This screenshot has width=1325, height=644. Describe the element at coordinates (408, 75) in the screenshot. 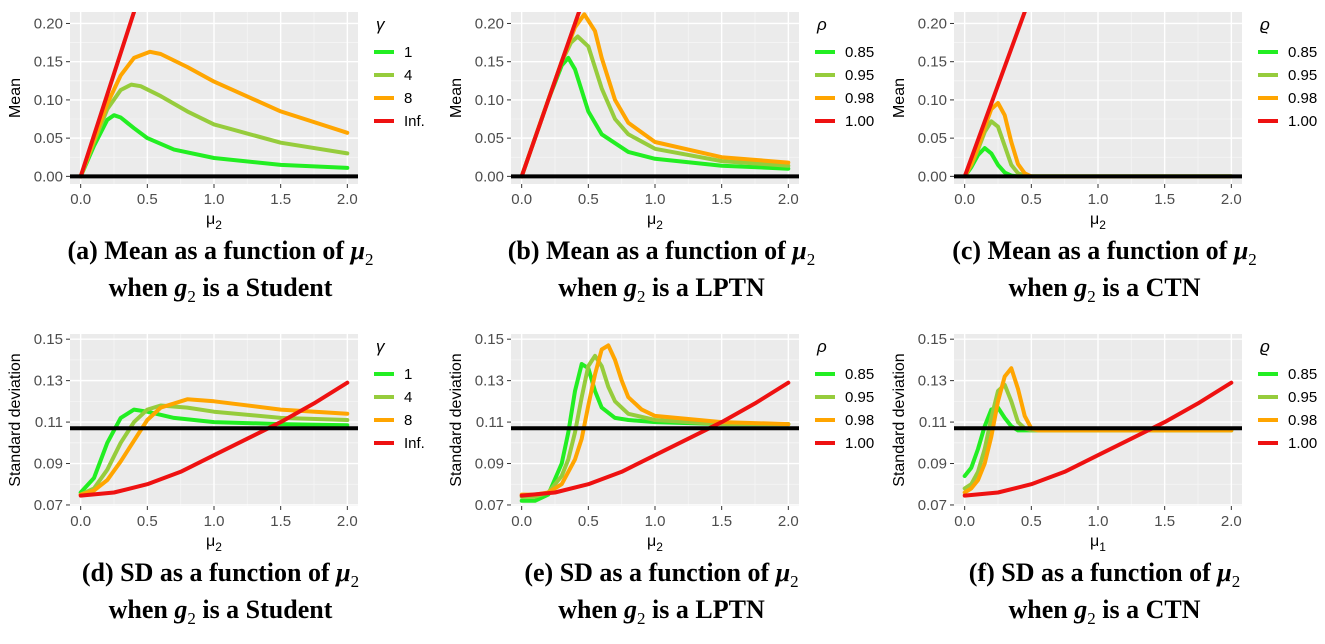

I see `legend-label: 4` at that location.